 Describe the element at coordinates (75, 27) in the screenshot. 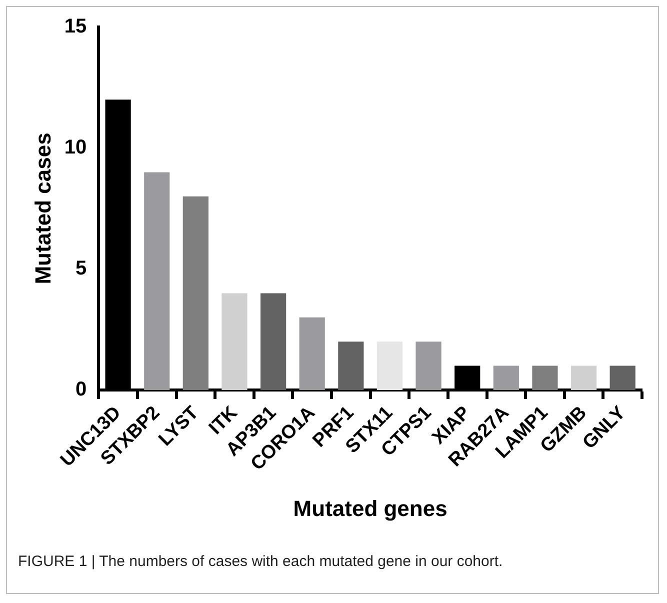

I see `y-tick-label: 15` at that location.